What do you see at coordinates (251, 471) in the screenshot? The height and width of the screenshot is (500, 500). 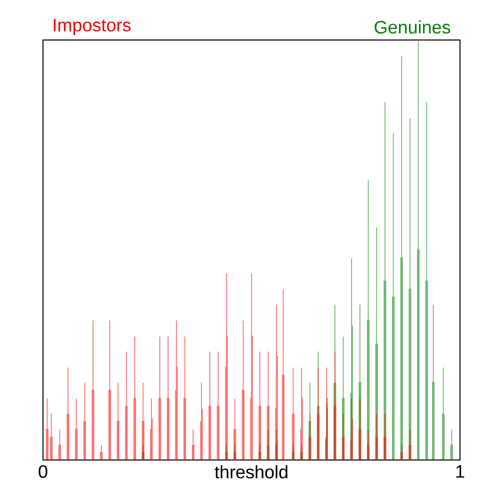 I see `x-axis-title: threshold` at bounding box center [251, 471].